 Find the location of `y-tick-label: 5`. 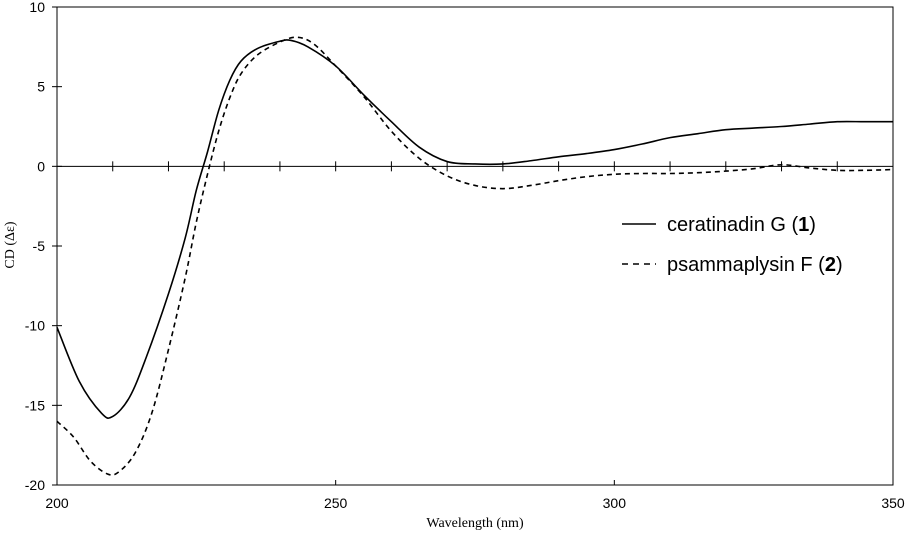

y-tick-label: 5 is located at coordinates (41, 87).